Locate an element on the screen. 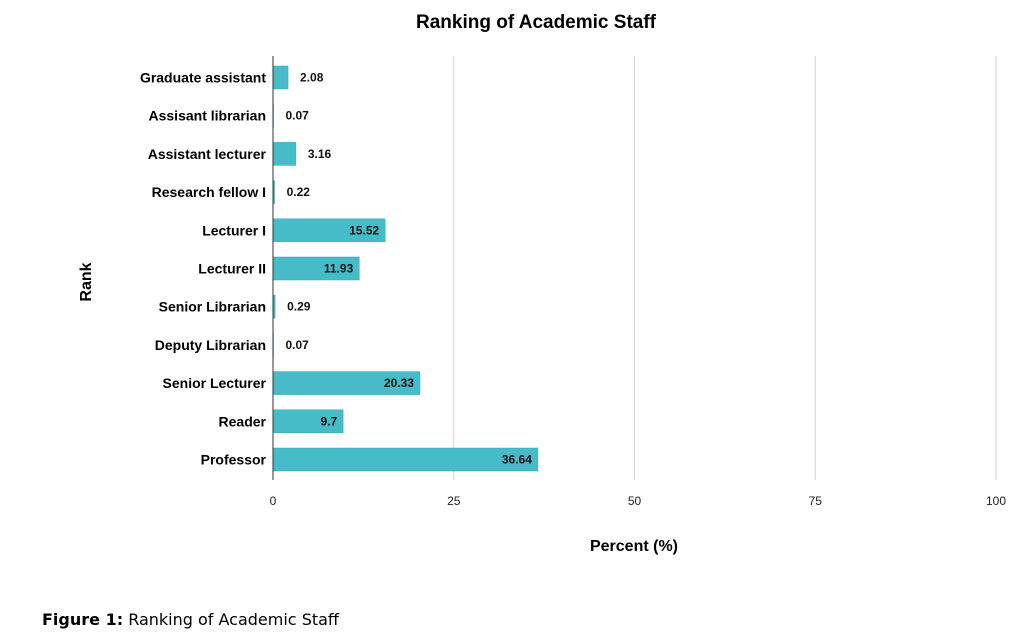 This screenshot has height=639, width=1024. category-label: Reader is located at coordinates (243, 421).